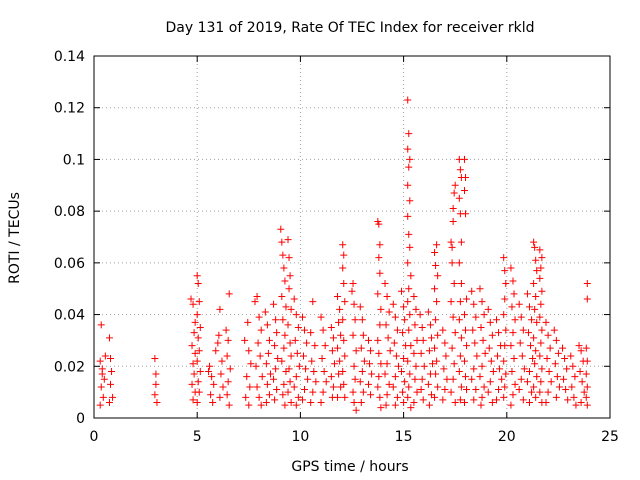 This screenshot has width=640, height=480. I want to click on y-tick-label: 0.06, so click(69, 264).